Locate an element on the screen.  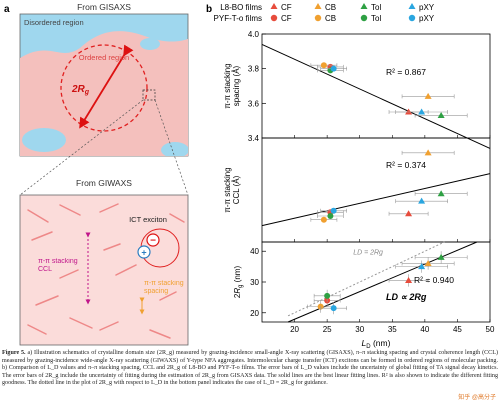
legend-triangle-Tol is located at coordinates (364, 6).